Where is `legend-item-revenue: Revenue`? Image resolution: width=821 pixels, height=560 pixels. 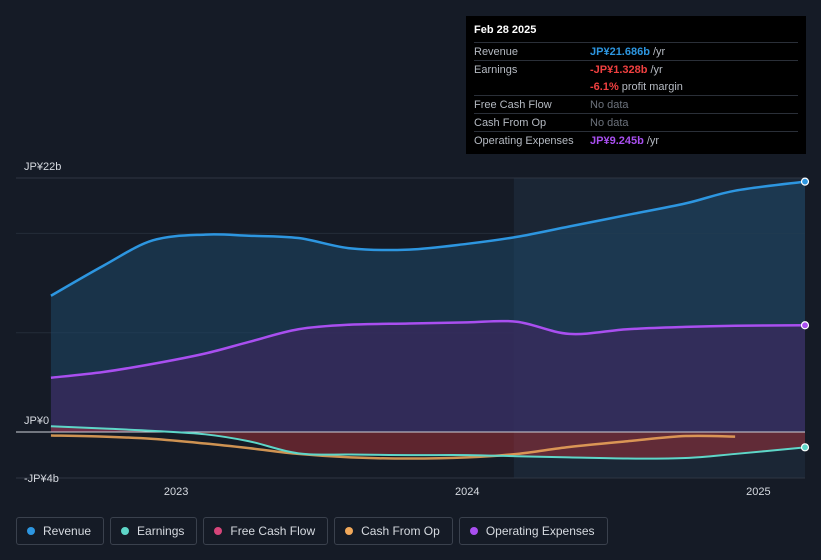
legend-item-revenue: Revenue is located at coordinates (60, 531).